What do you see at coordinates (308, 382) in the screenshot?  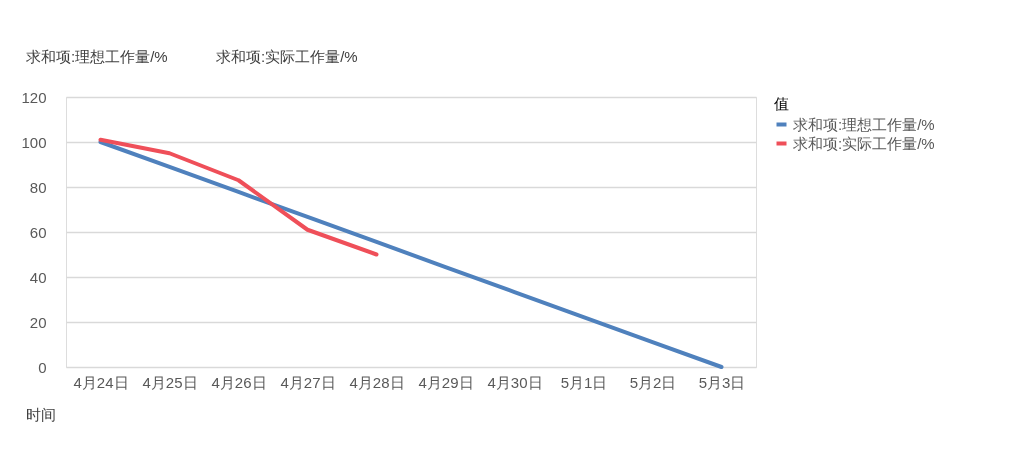 I see `x-tick-label: 4月27日` at bounding box center [308, 382].